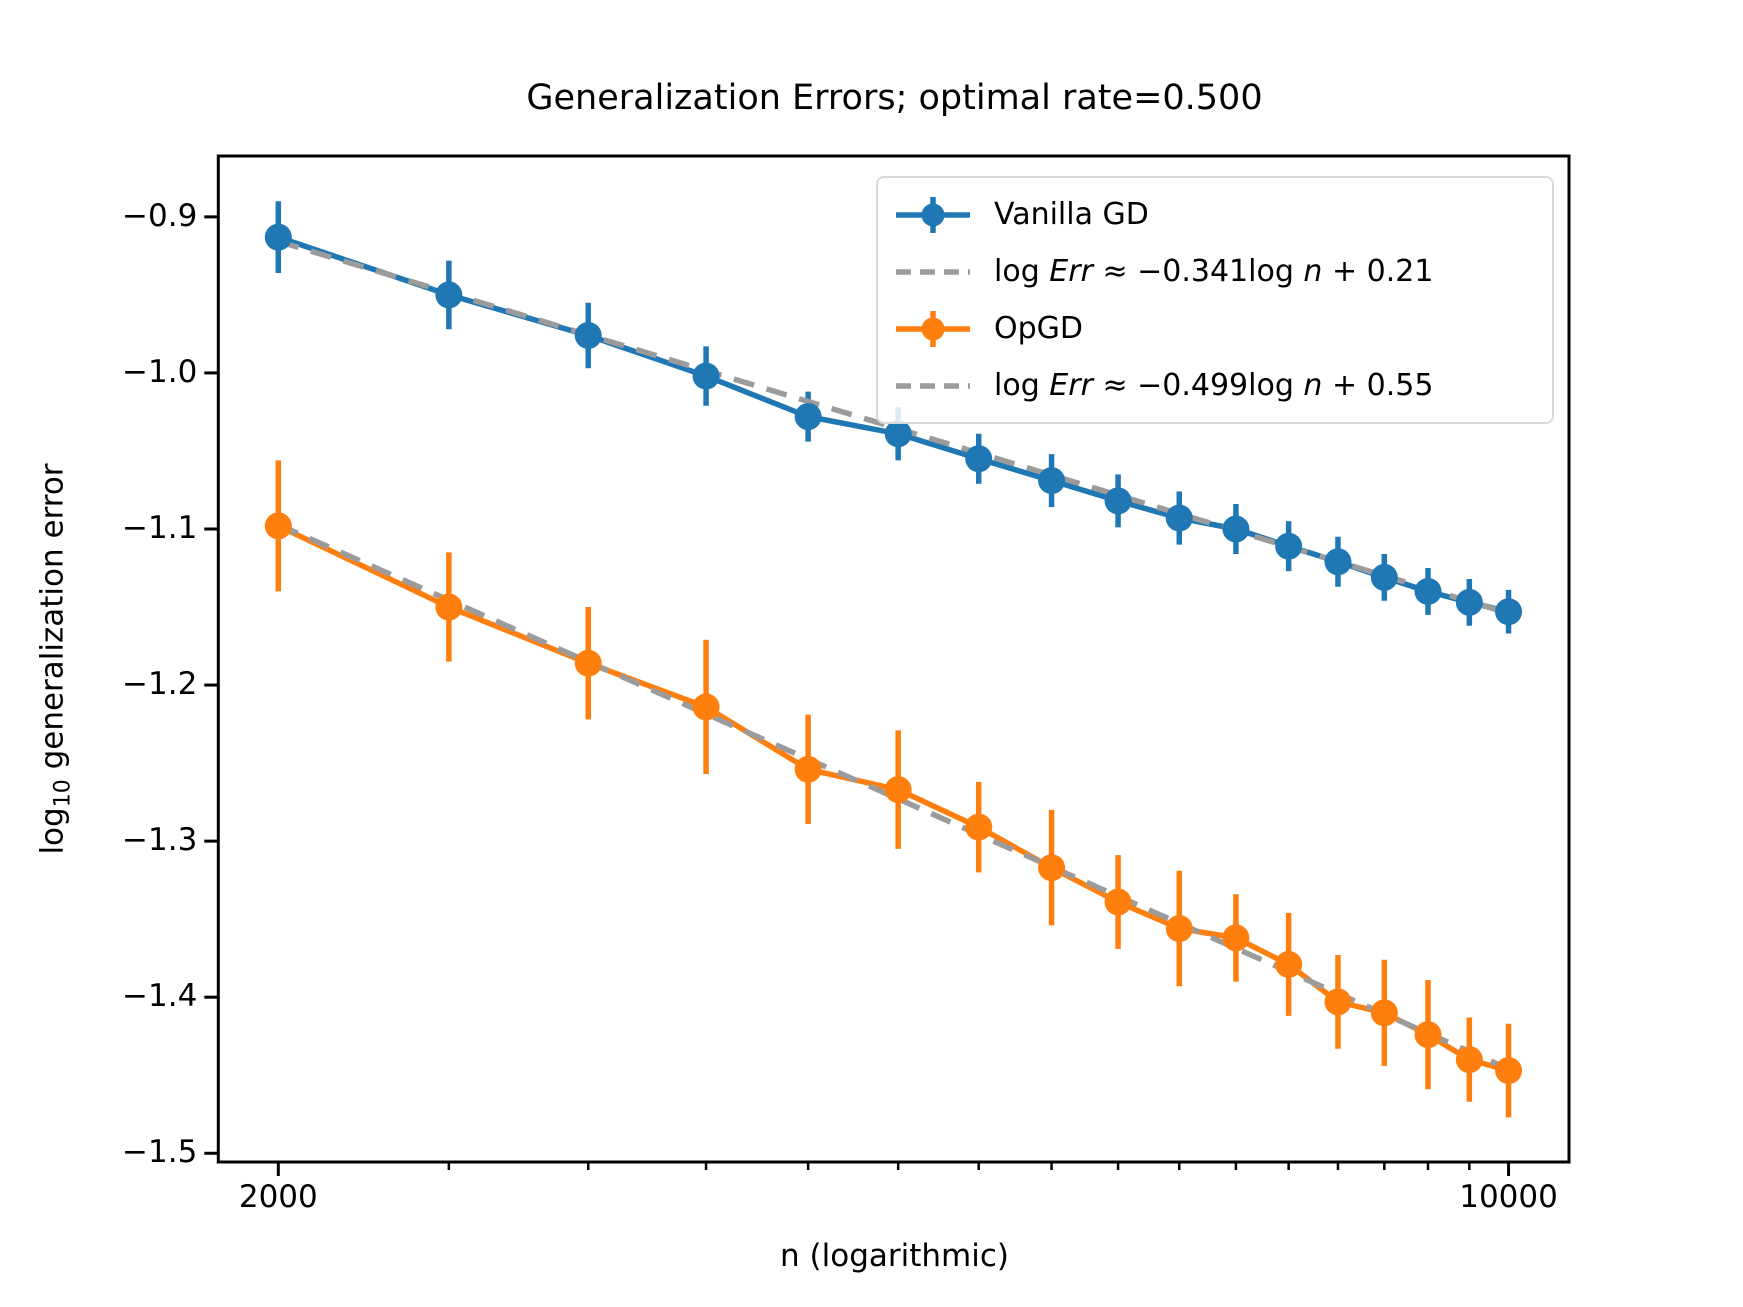 This screenshot has width=1743, height=1307. I want to click on legend-label-text: + 0.55, so click(1378, 385).